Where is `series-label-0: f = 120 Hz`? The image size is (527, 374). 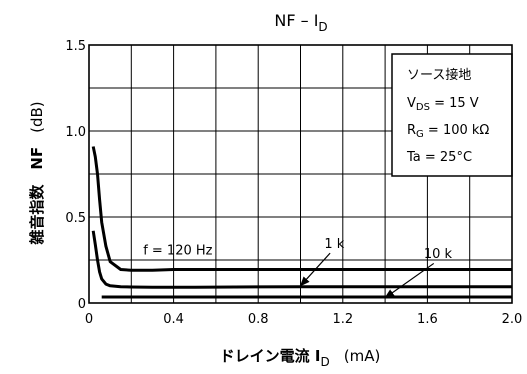 series-label-0: f = 120 Hz is located at coordinates (177, 251).